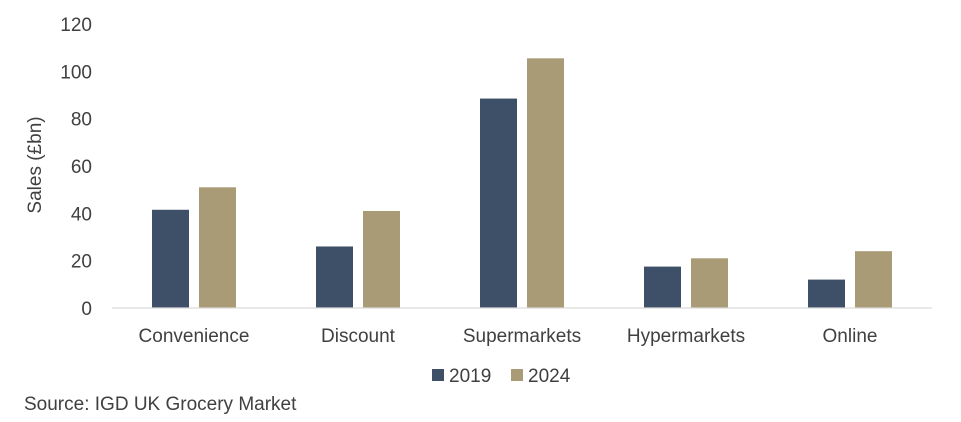 This screenshot has height=422, width=961. Describe the element at coordinates (217, 247) in the screenshot. I see `bar-convenience-2024` at that location.